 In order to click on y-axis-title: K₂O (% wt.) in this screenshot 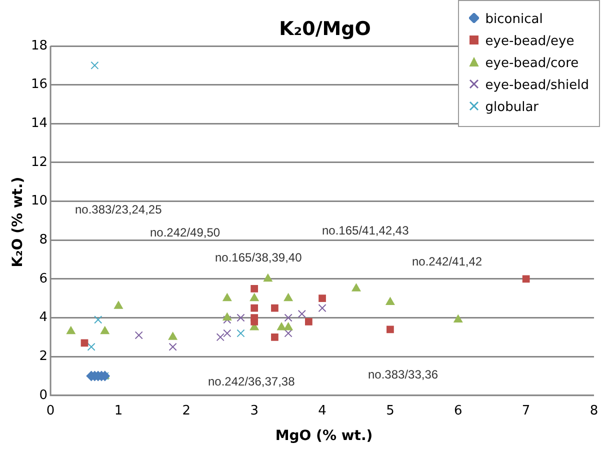, I will do `click(18, 222)`.